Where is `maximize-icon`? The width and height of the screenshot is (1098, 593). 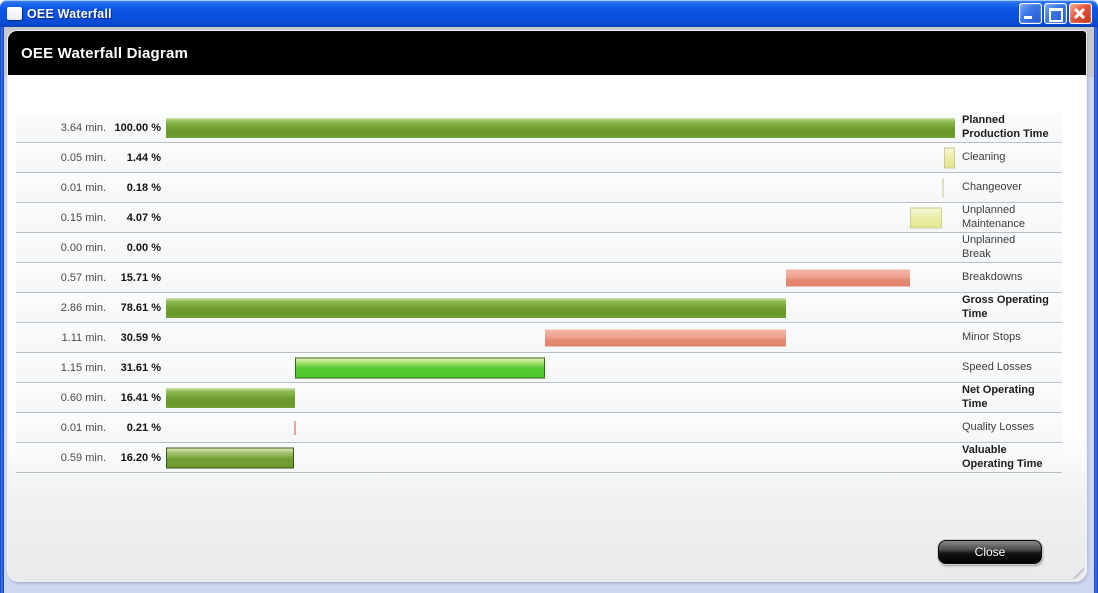 maximize-icon is located at coordinates (1056, 15).